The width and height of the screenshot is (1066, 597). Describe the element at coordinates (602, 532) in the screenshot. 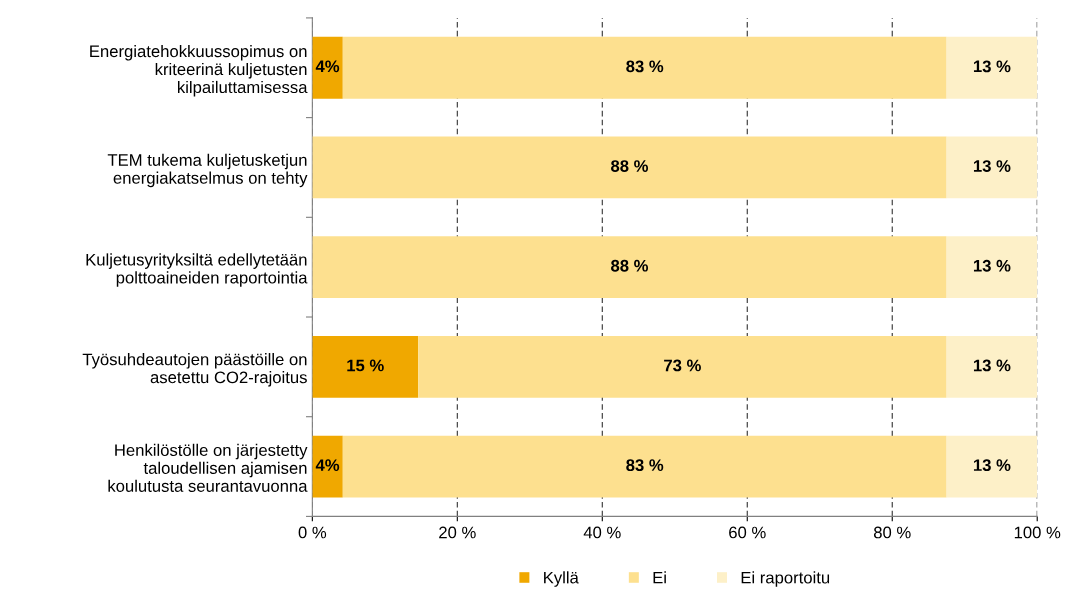

I see `x-tick-label: 40 %` at that location.